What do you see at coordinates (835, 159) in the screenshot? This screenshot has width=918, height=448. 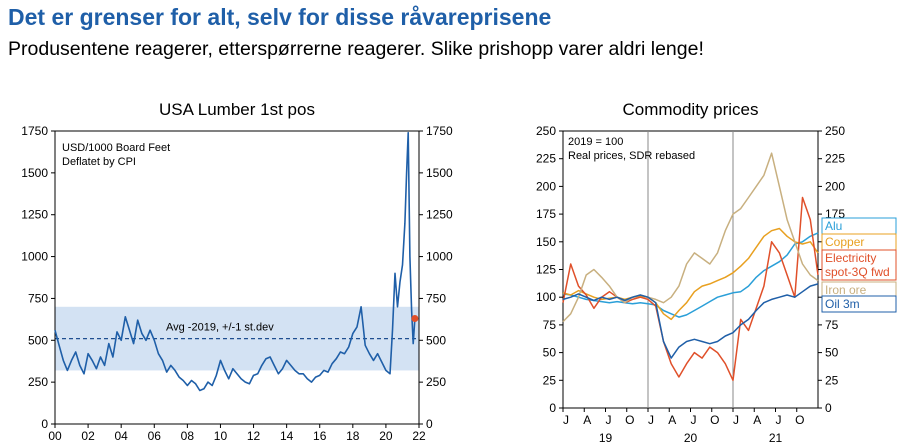 I see `commodity-ytick-label-right: 225` at bounding box center [835, 159].